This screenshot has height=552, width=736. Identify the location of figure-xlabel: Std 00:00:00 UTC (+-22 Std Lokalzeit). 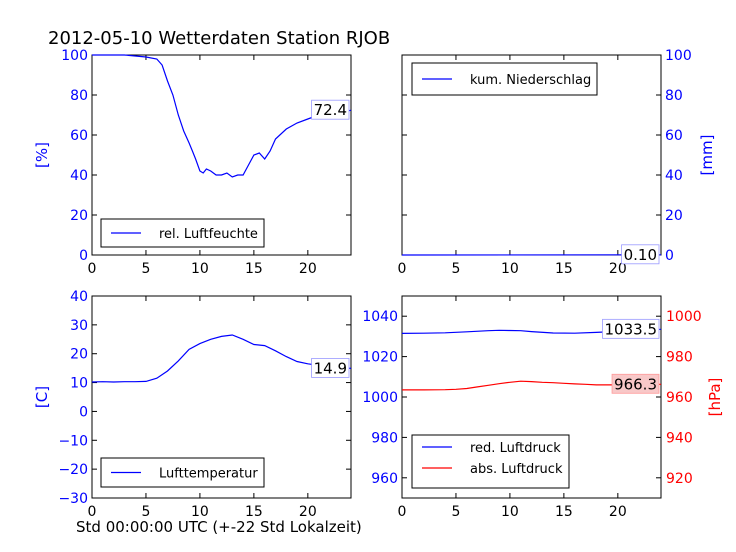
(219, 527).